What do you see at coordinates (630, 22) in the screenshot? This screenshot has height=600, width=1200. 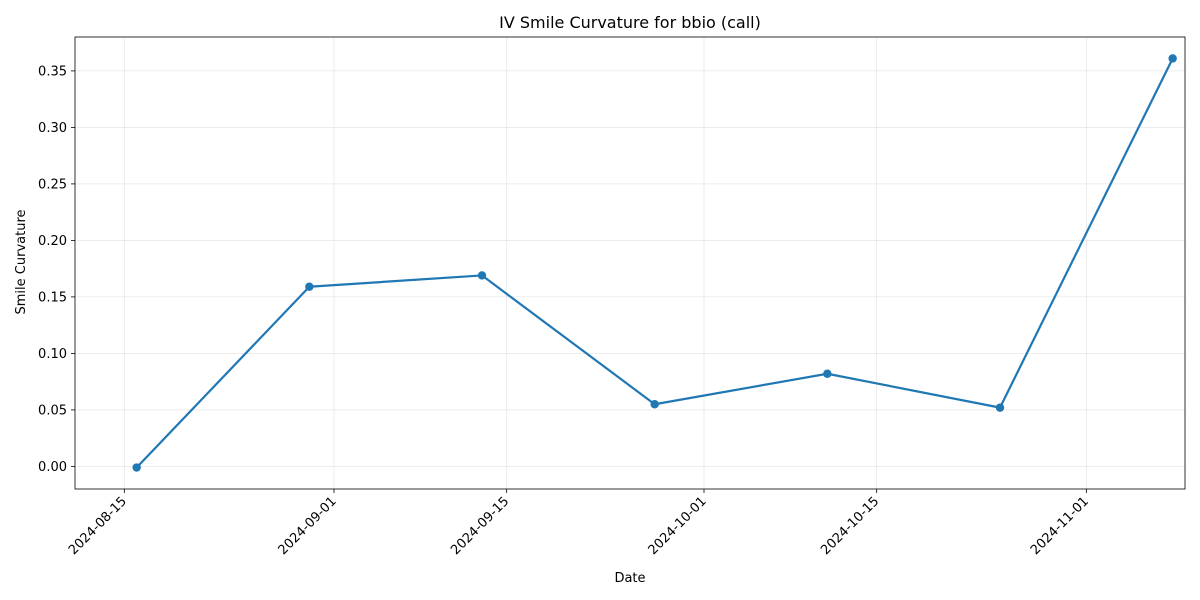 I see `chart-title: IV Smile Curvature for bbio (call)` at bounding box center [630, 22].